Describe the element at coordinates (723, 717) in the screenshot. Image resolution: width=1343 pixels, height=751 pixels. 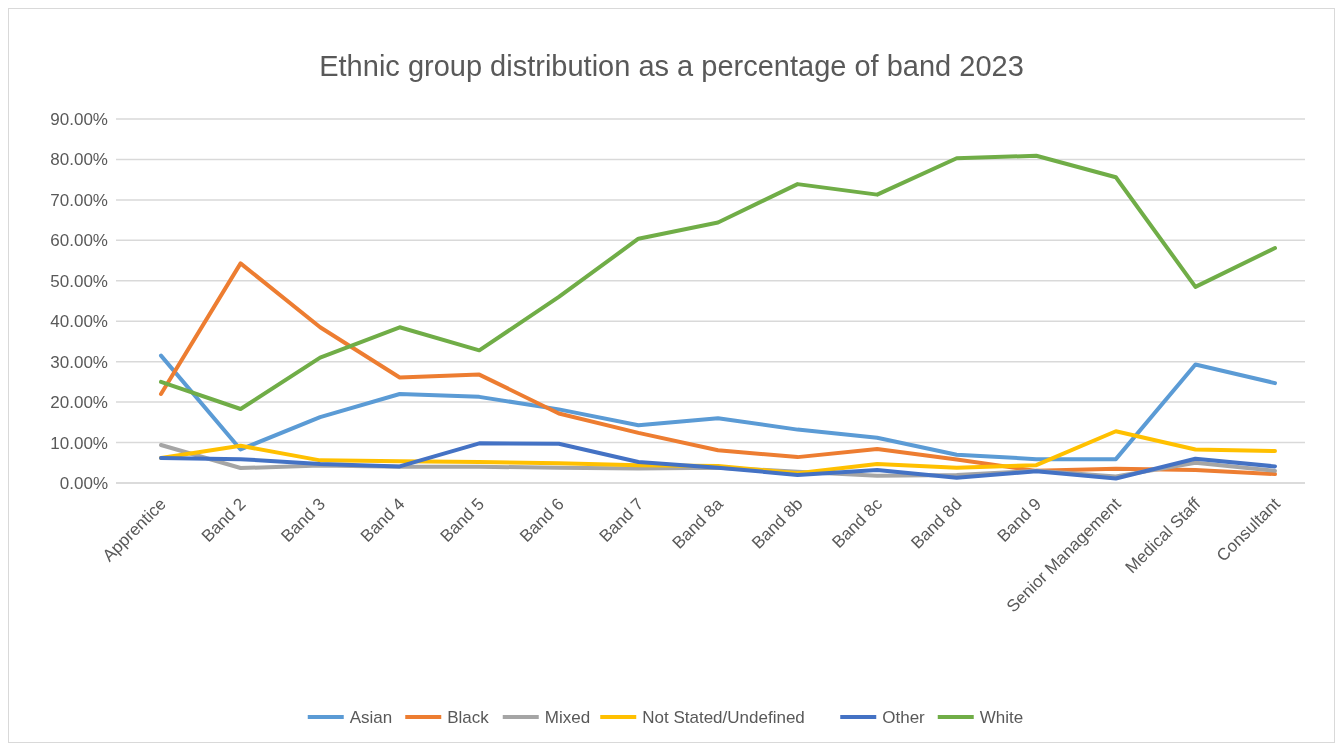
I see `legend-label: Not Stated/Undefined` at that location.